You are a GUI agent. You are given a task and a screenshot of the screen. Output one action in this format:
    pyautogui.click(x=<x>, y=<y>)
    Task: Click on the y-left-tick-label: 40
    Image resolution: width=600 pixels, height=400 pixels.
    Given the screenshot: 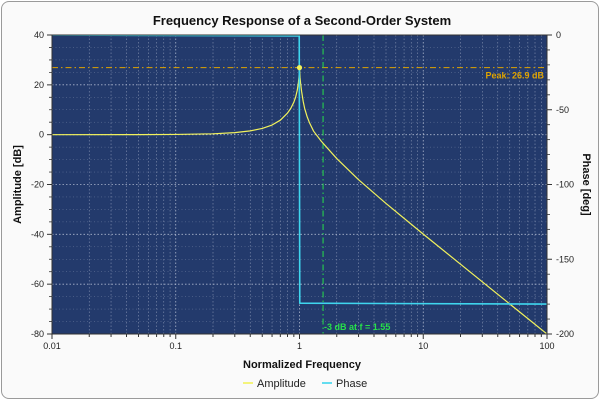 What is the action you would take?
    pyautogui.click(x=39, y=35)
    